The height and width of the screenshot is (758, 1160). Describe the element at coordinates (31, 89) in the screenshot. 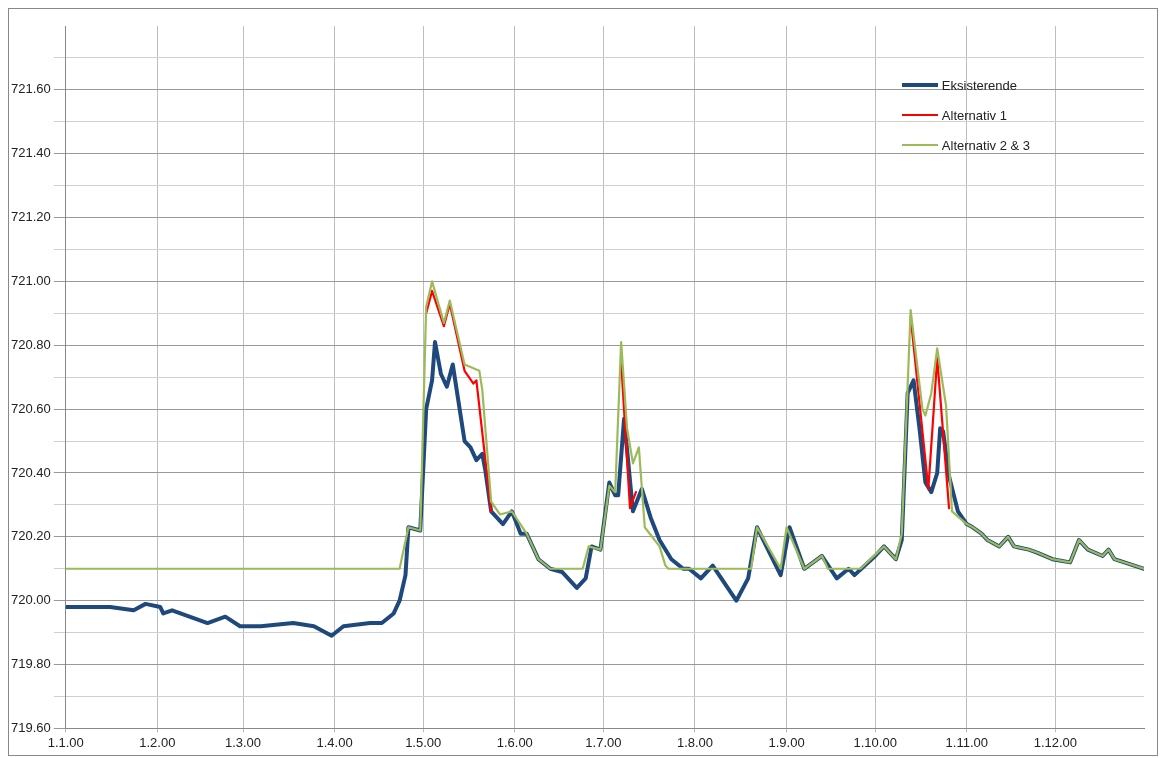

I see `y-tick-label: 721.60` at that location.